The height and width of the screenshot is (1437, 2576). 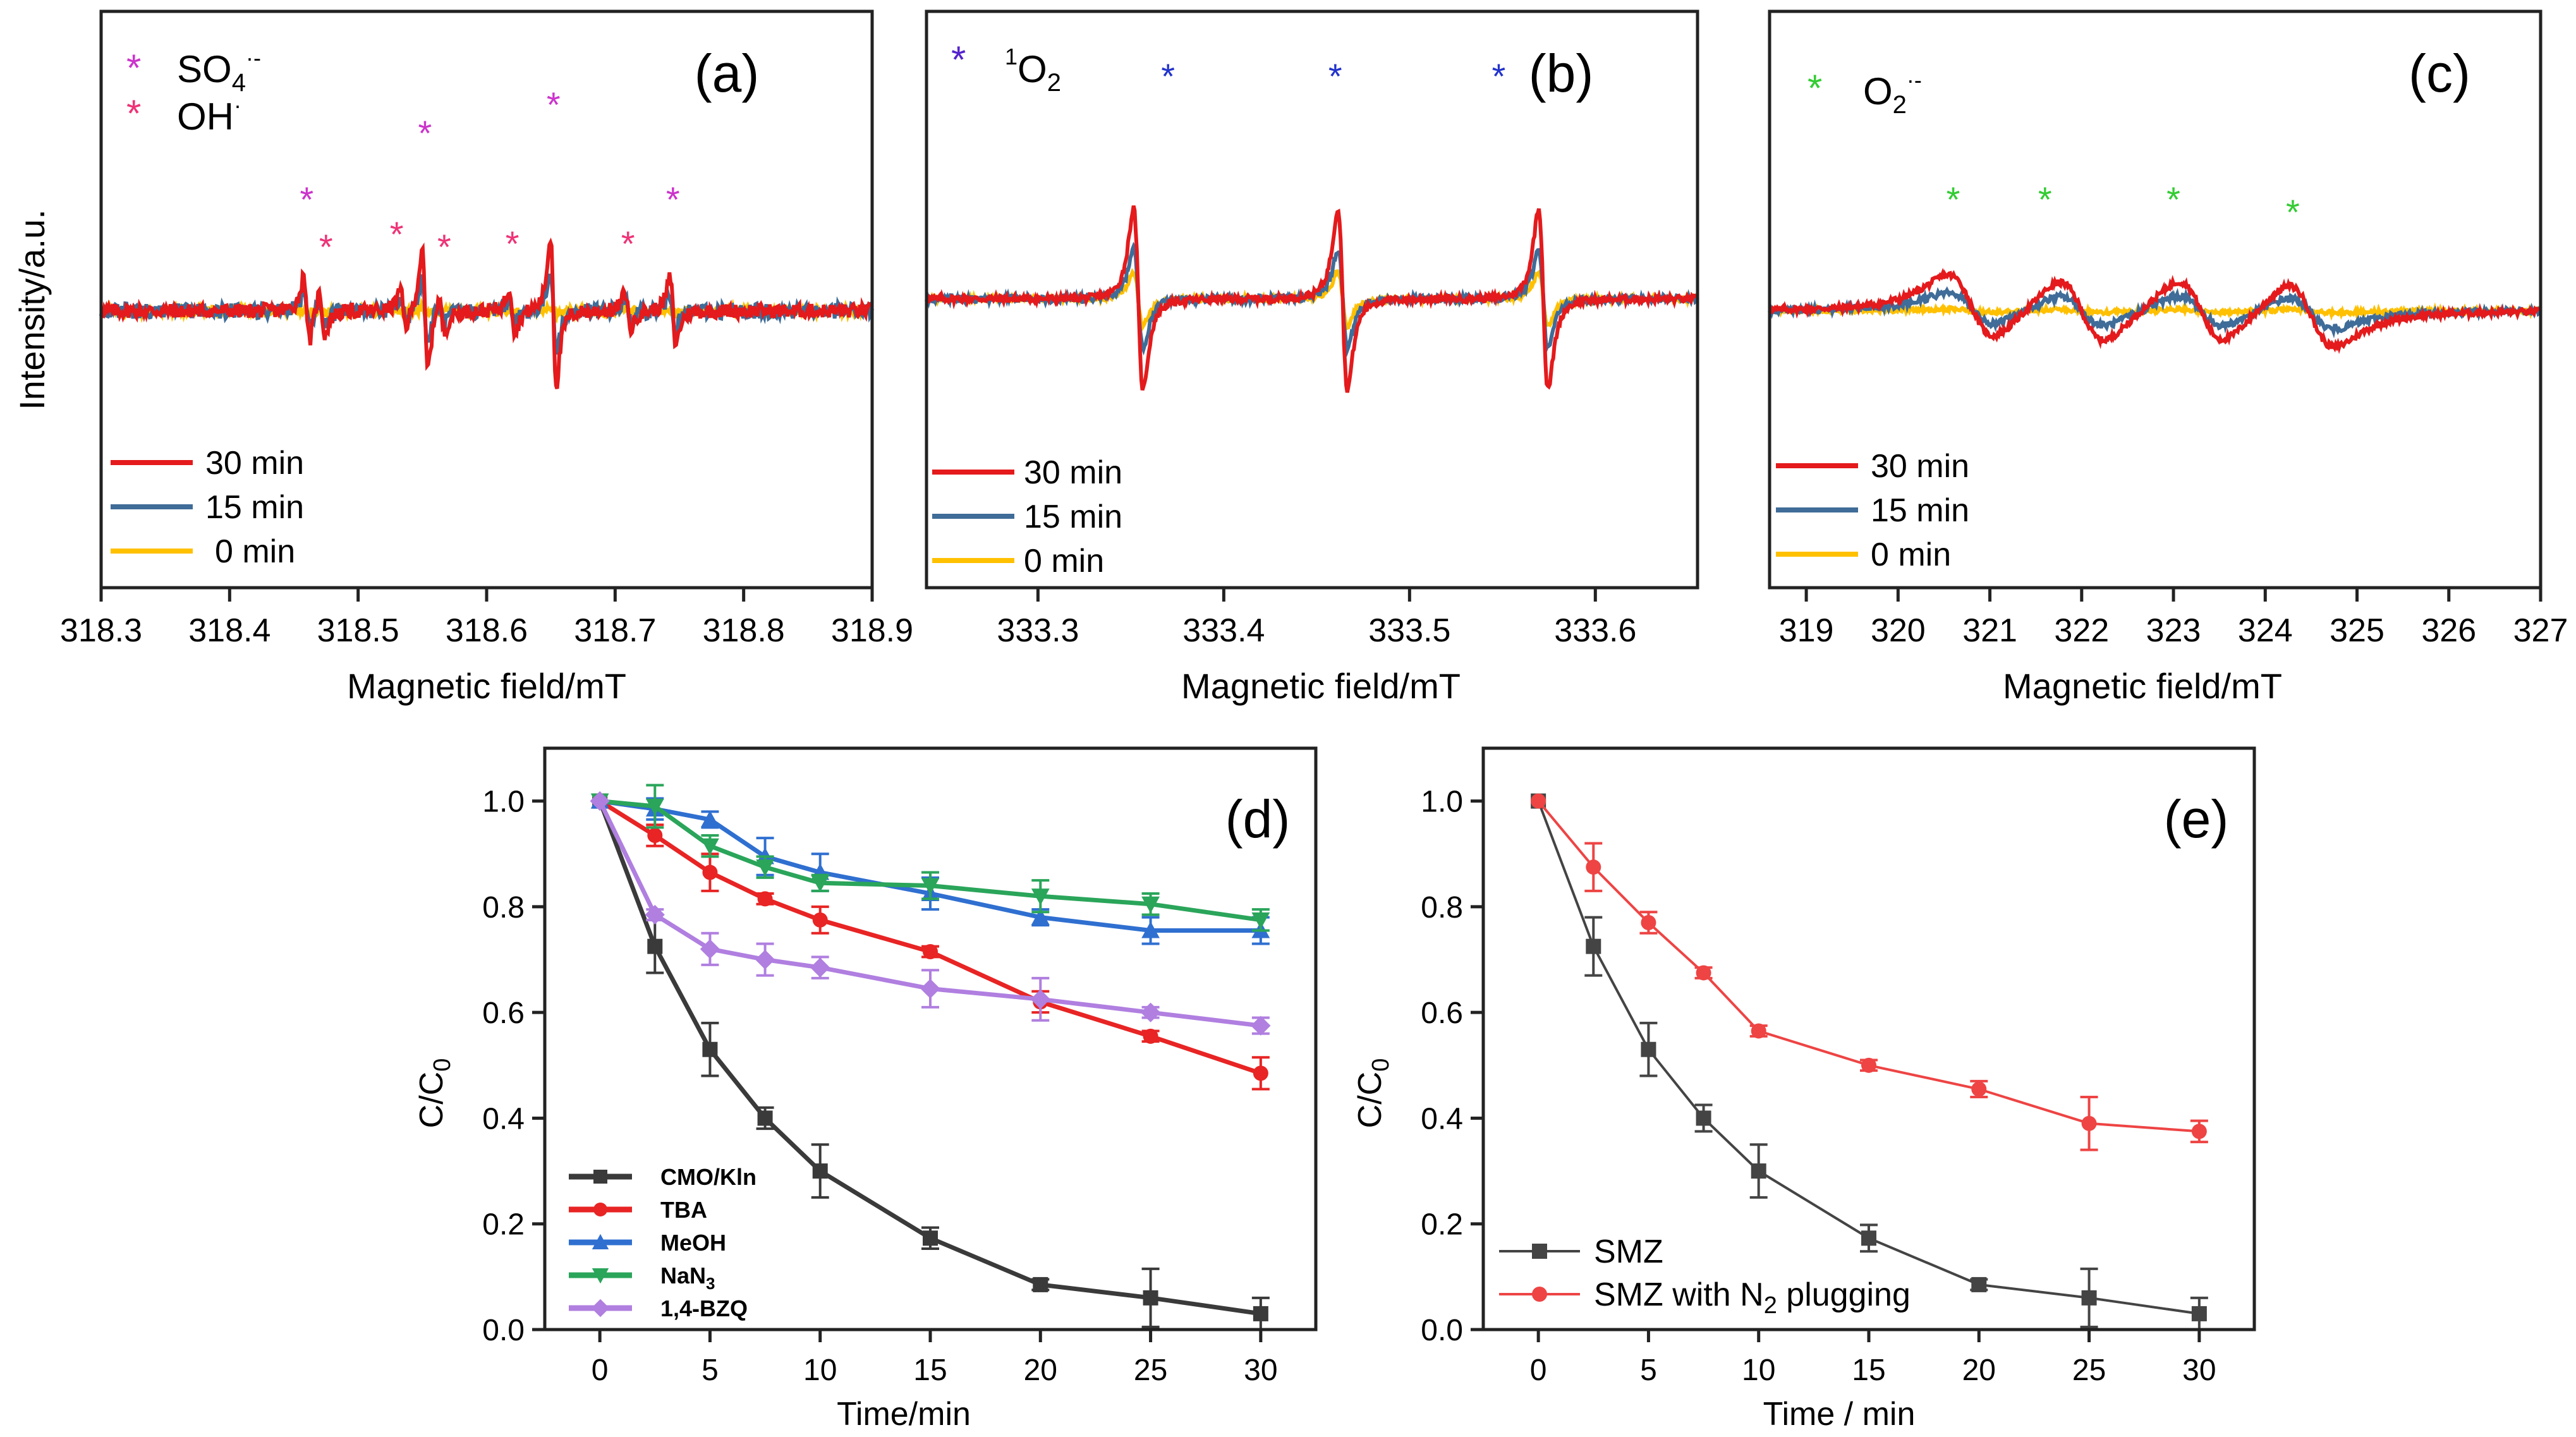 I want to click on legend-label-0min: 0 min, so click(x=255, y=551).